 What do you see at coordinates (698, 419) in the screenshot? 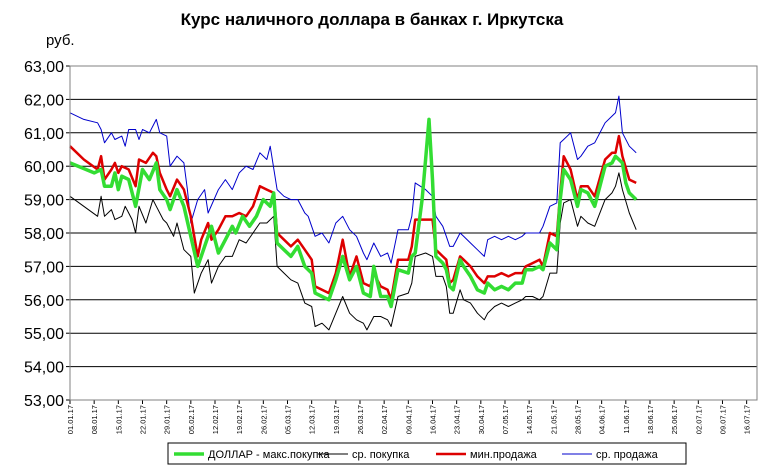
I see `x-tick-label: 02.07.17` at bounding box center [698, 419].